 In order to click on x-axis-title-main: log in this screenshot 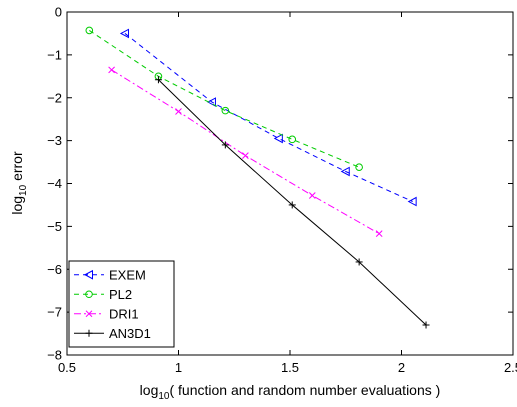, I will do `click(149, 390)`.